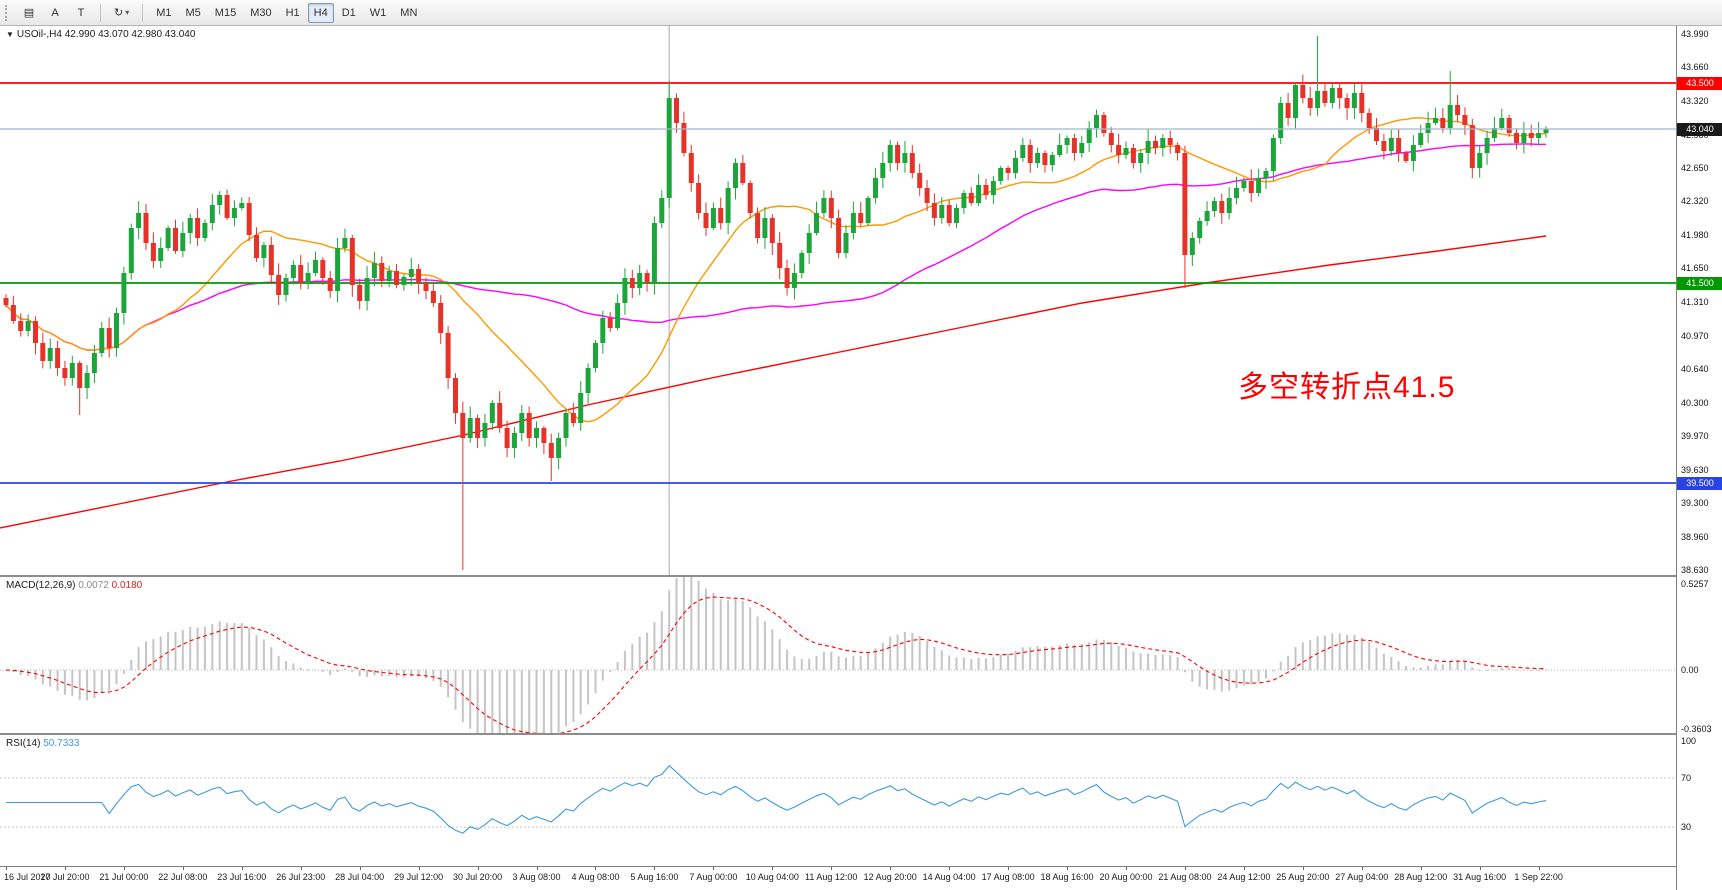  I want to click on time-axis-label: 7 Aug 00:00, so click(713, 877).